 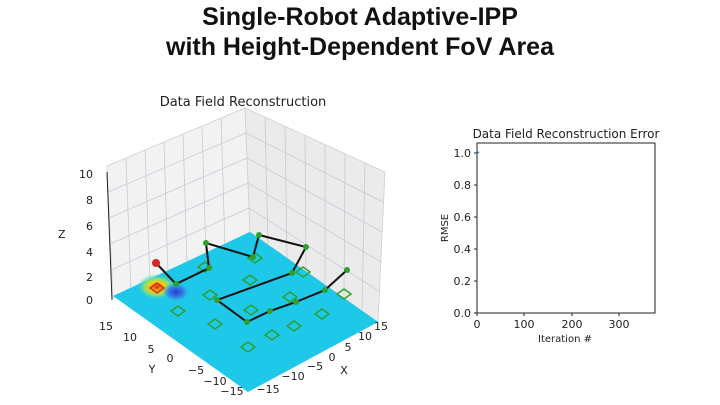 I want to click on x-ticks, so click(x=548, y=314).